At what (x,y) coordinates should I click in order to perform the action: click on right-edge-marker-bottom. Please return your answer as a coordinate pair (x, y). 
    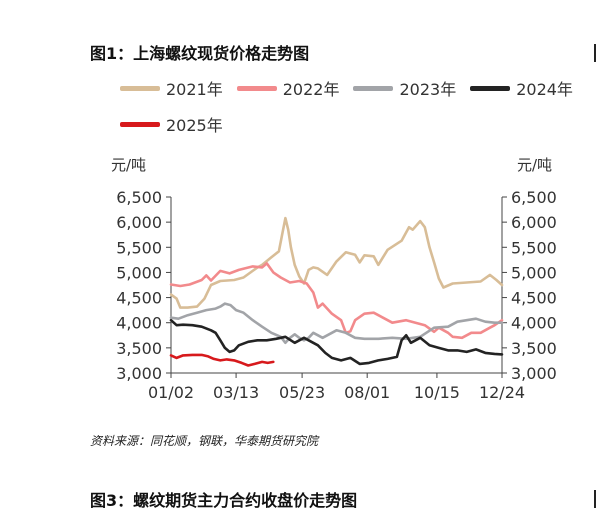
    Looking at the image, I should click on (595, 499).